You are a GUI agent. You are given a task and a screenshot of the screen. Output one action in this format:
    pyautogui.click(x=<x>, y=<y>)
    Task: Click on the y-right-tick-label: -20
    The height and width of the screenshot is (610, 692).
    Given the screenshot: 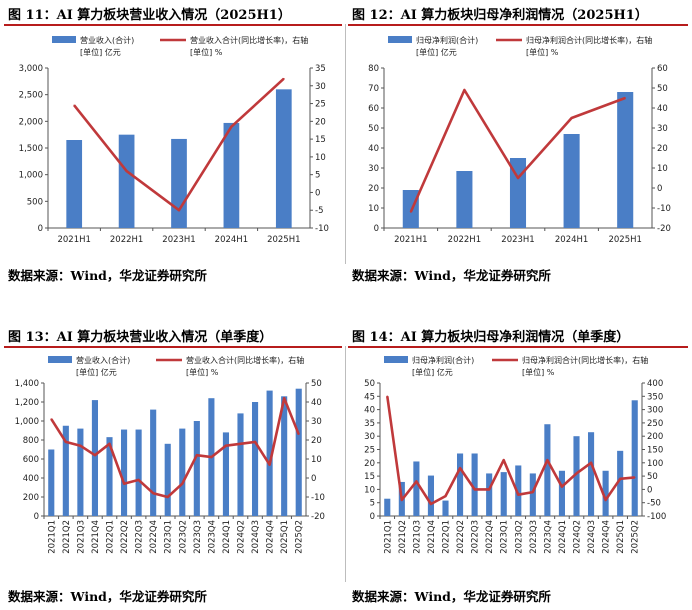 What is the action you would take?
    pyautogui.click(x=664, y=229)
    